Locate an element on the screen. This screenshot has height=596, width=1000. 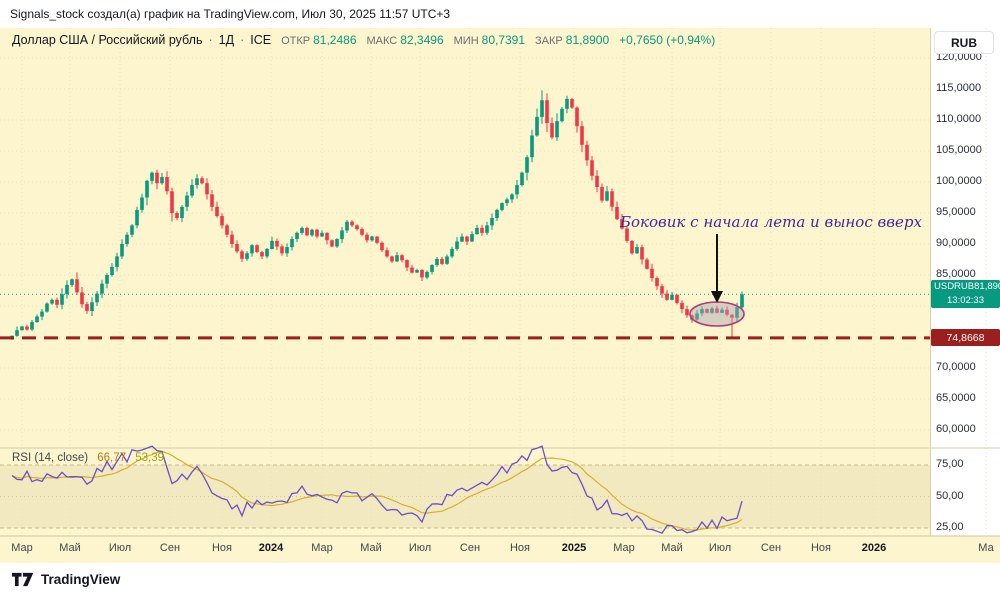
footer-bar: TradingView is located at coordinates (500, 579).